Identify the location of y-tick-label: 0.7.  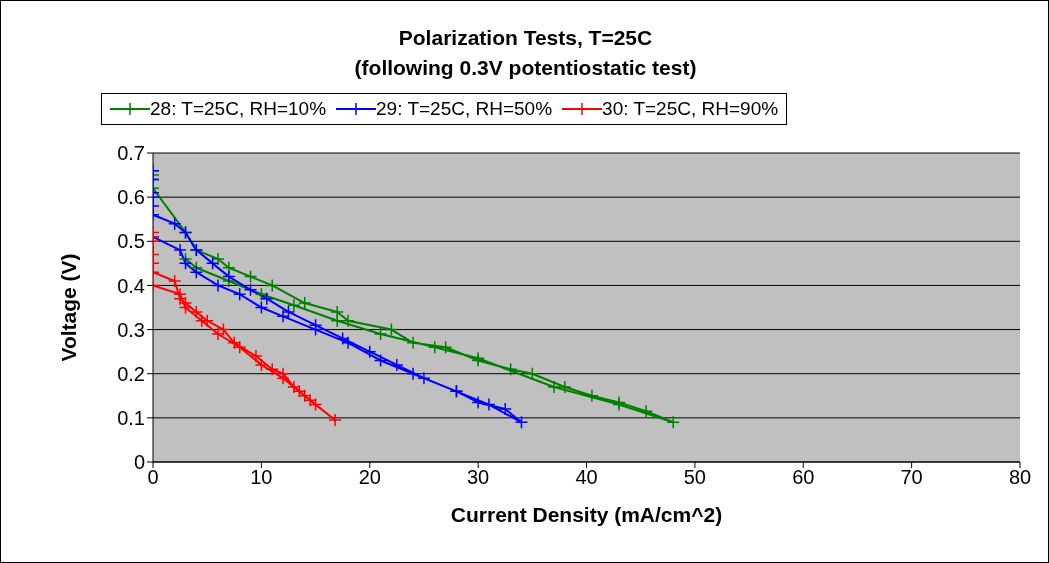
(131, 153).